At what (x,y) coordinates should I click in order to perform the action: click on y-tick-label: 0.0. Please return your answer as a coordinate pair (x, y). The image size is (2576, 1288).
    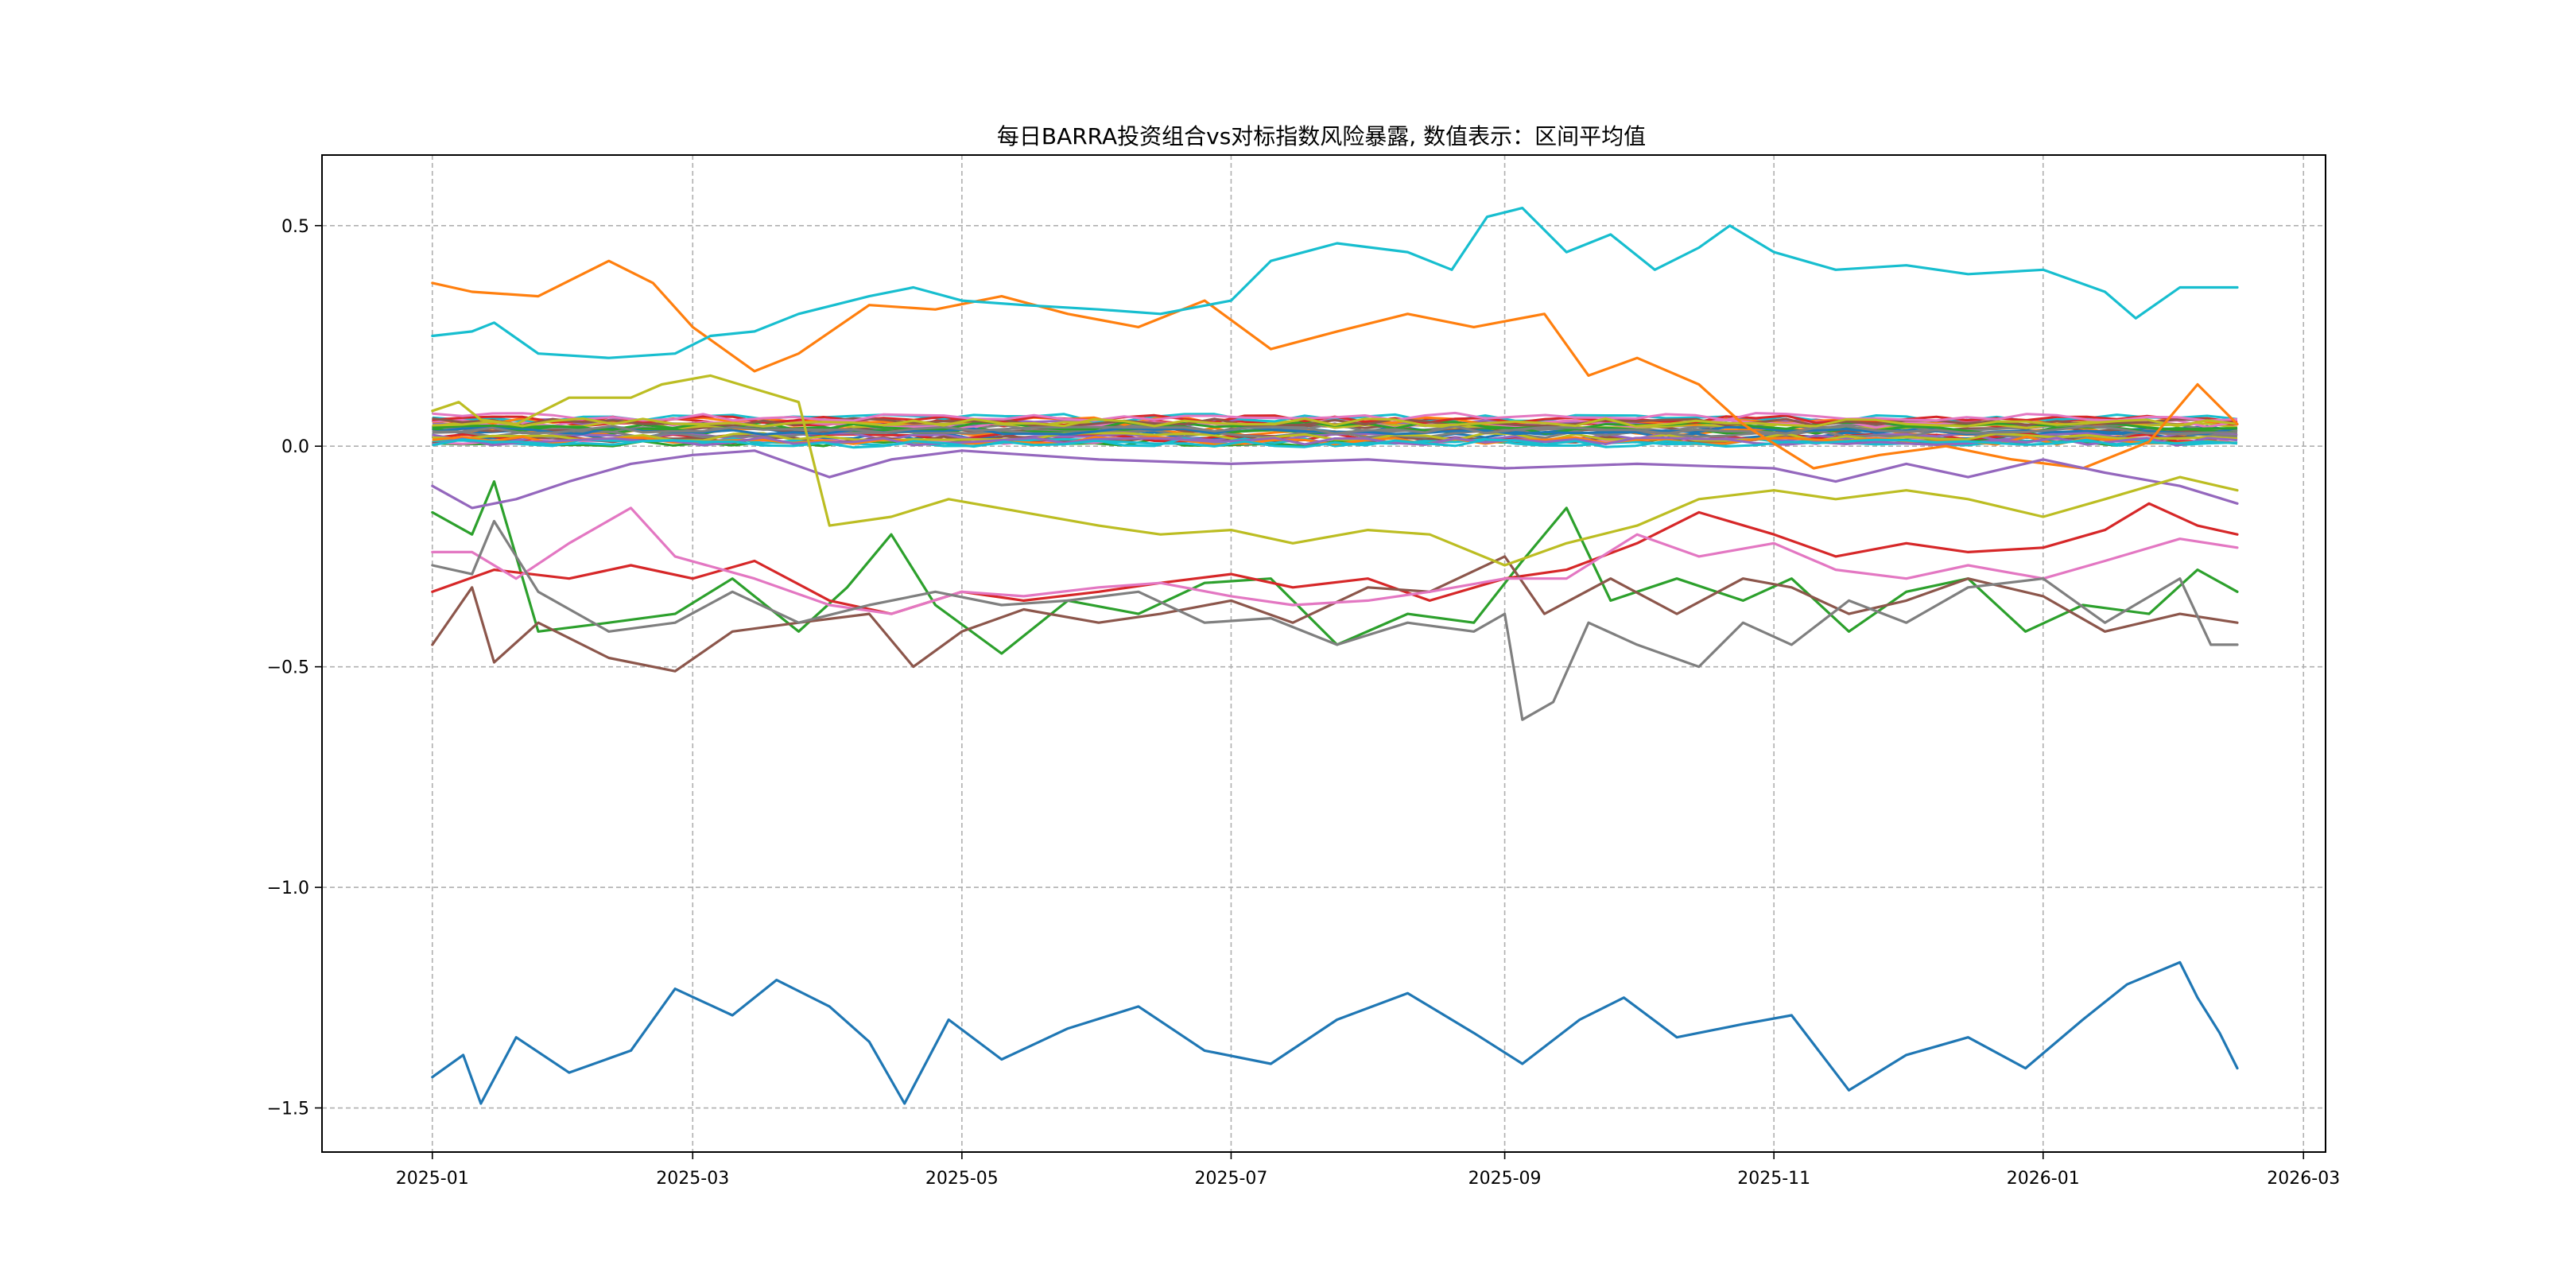
    Looking at the image, I should click on (295, 447).